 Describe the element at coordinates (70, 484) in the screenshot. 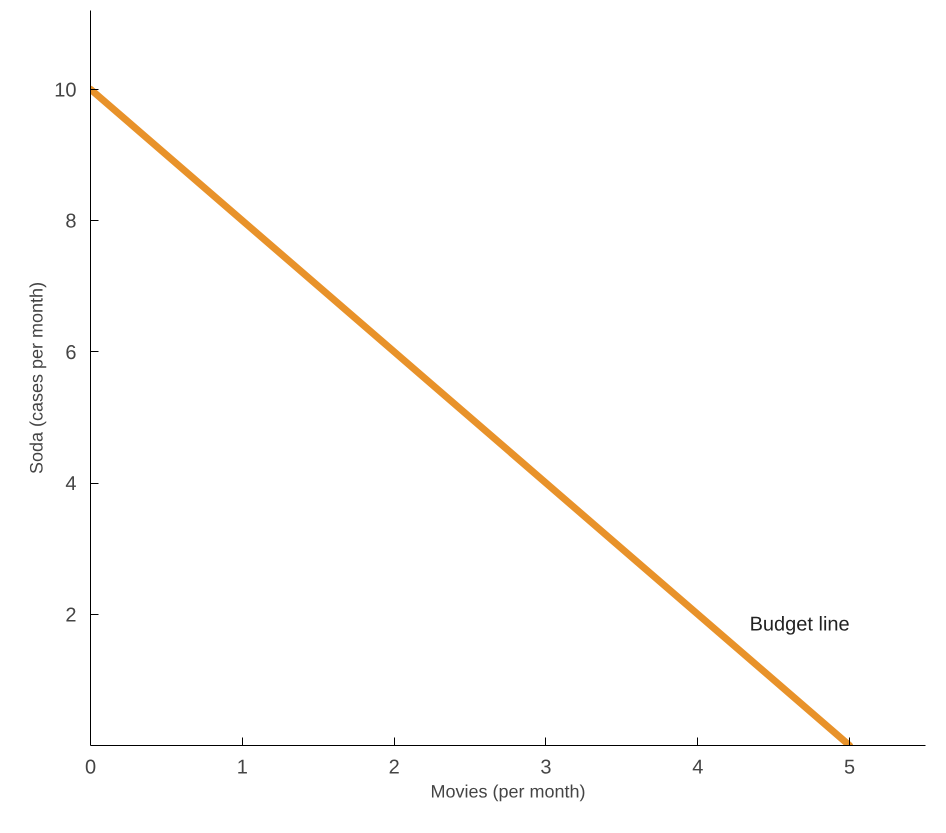

I see `y-tick-label: 4` at that location.